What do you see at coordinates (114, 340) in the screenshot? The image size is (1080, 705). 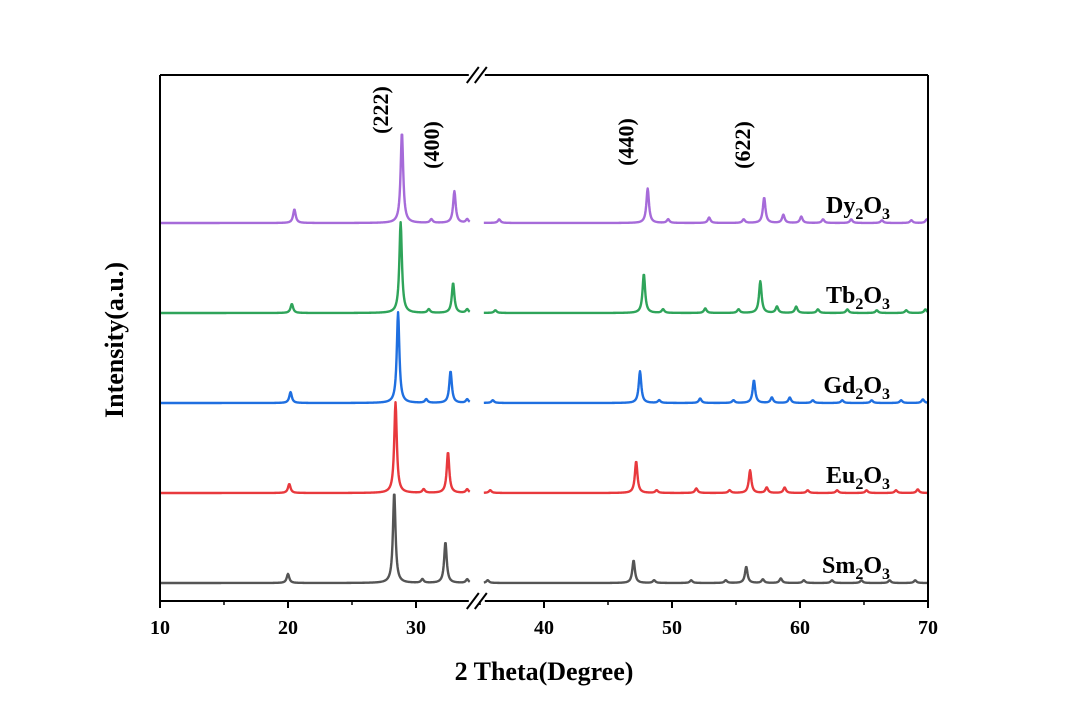 I see `y-axis-title: Intensity(a.u.)` at bounding box center [114, 340].